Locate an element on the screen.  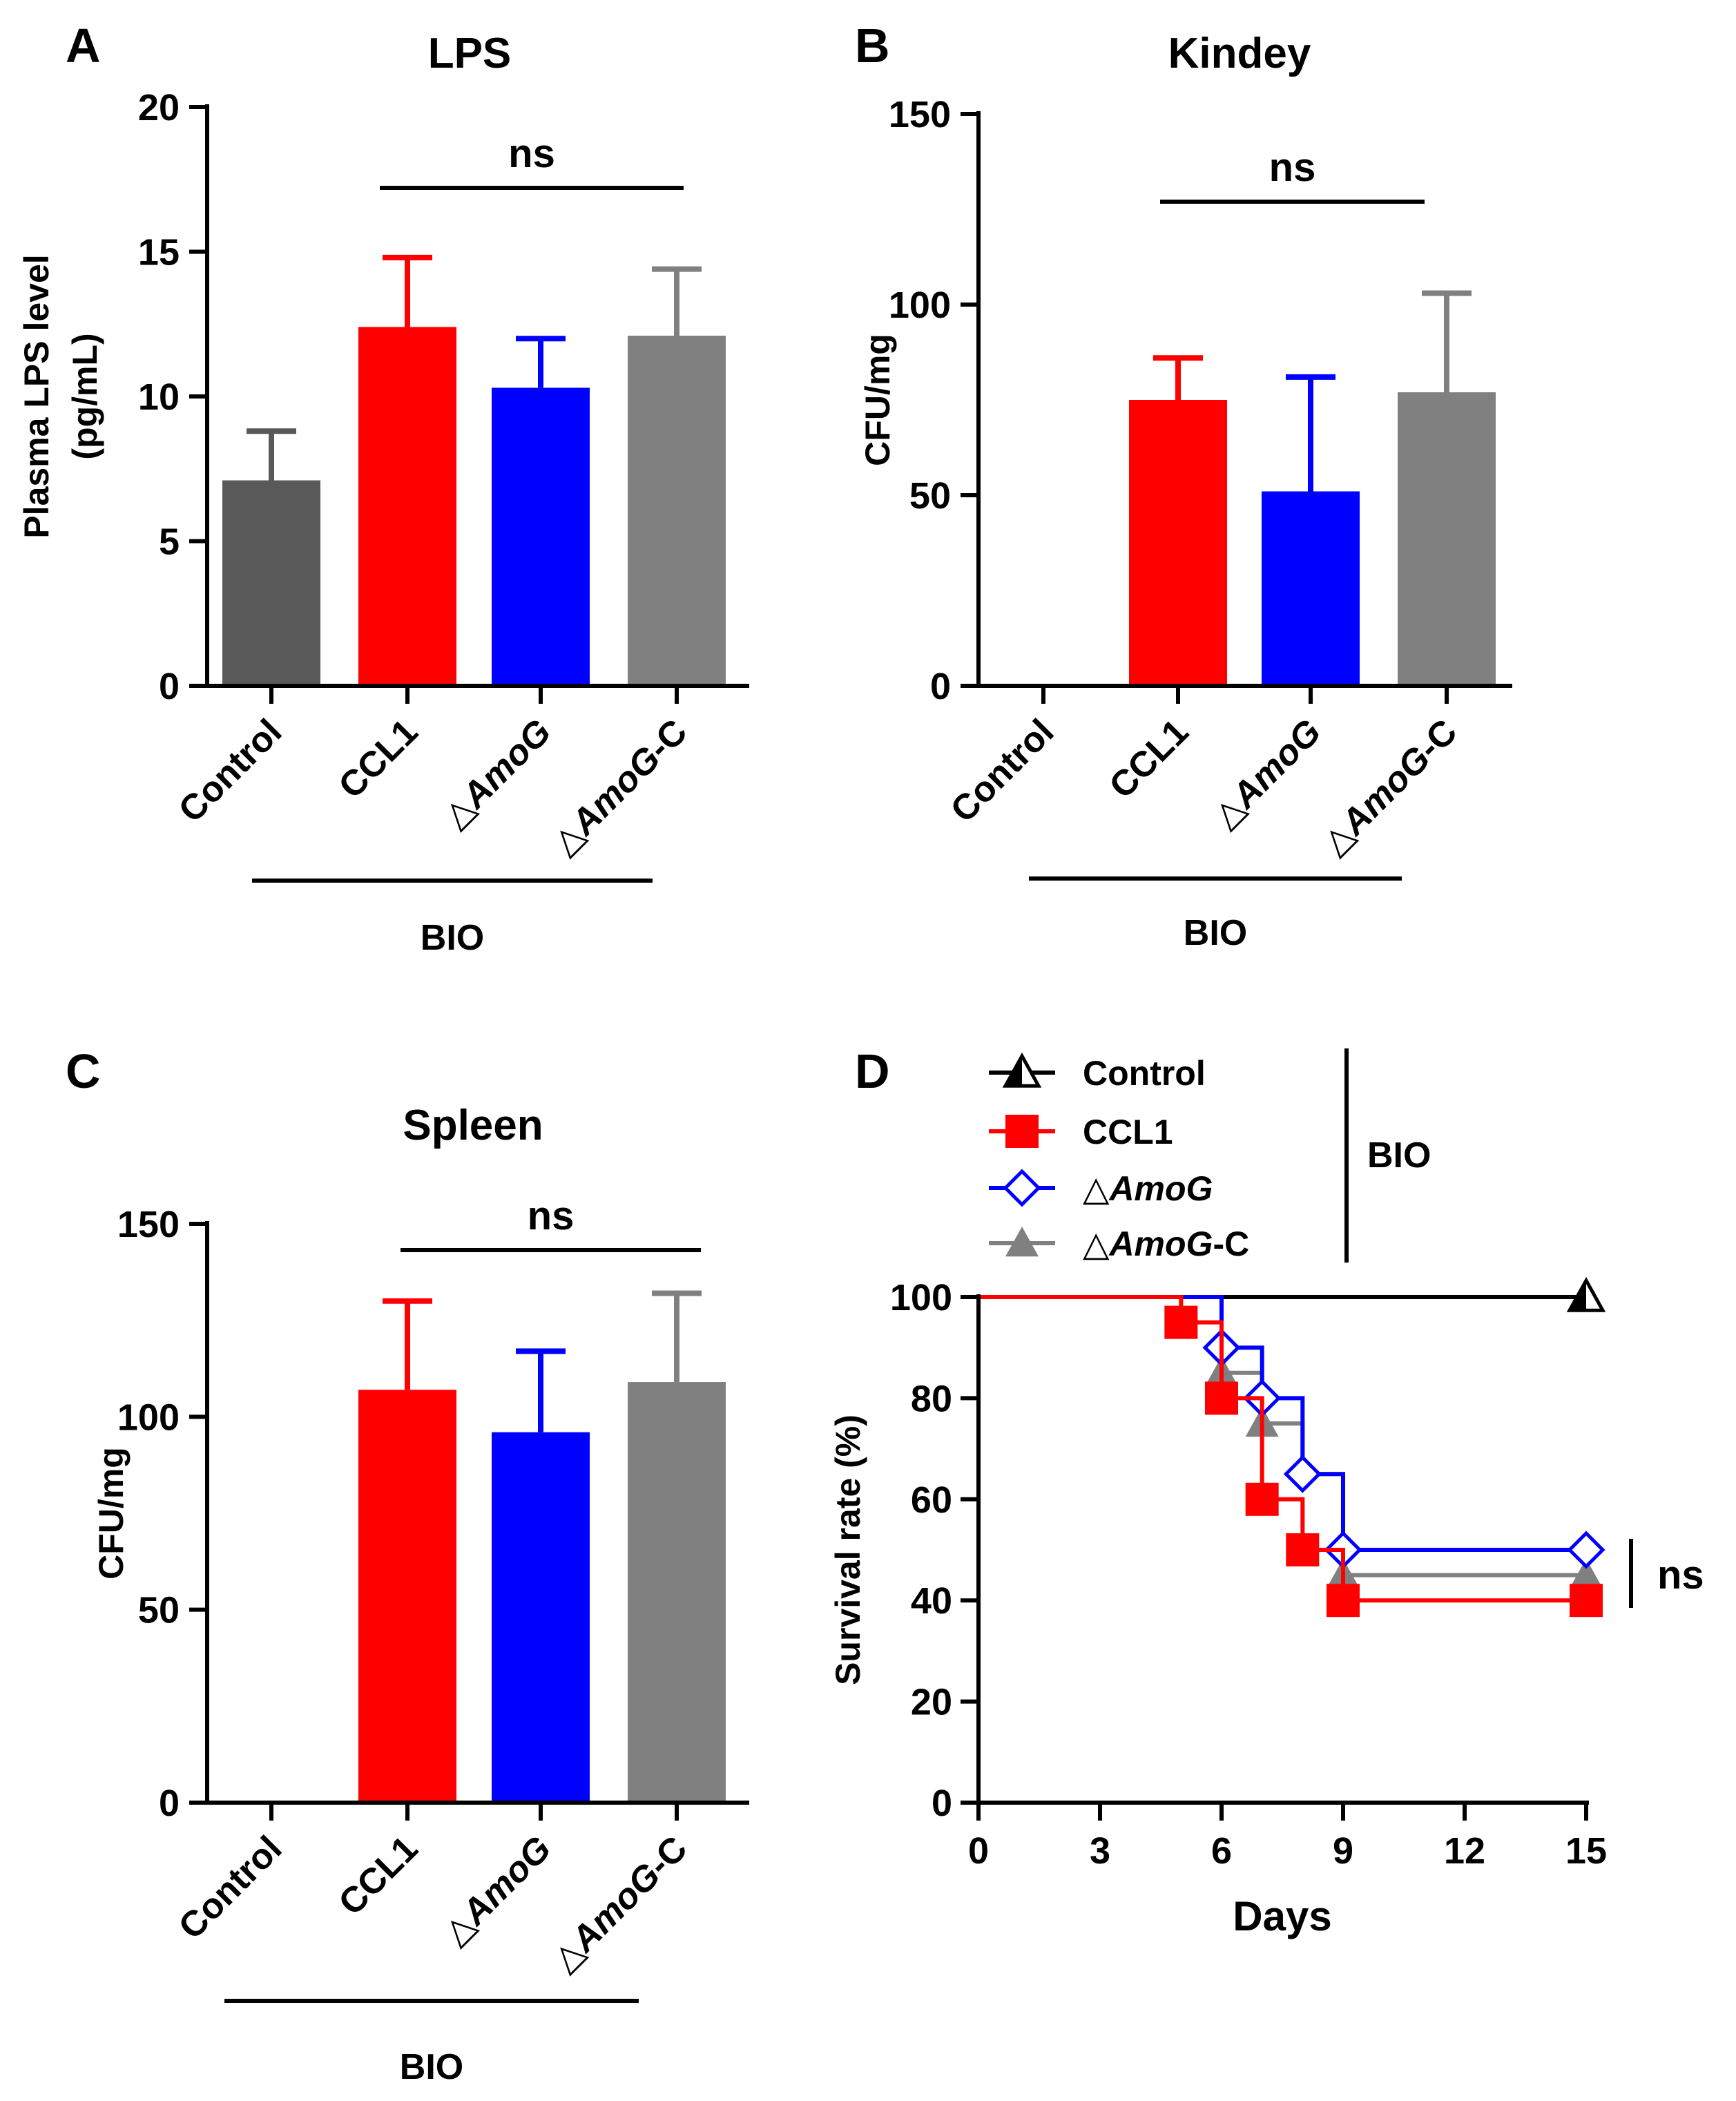
panel-c-y-tick-label: 100 is located at coordinates (148, 1417).